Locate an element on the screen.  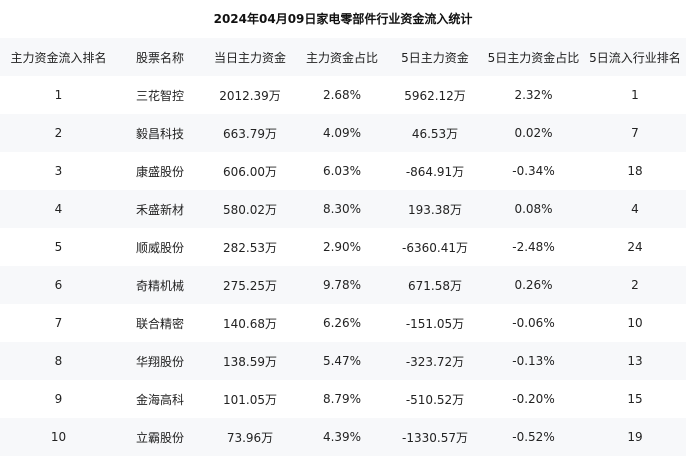
page-title: 2024年04月09日家电零部件行业资金流入统计 is located at coordinates (343, 19).